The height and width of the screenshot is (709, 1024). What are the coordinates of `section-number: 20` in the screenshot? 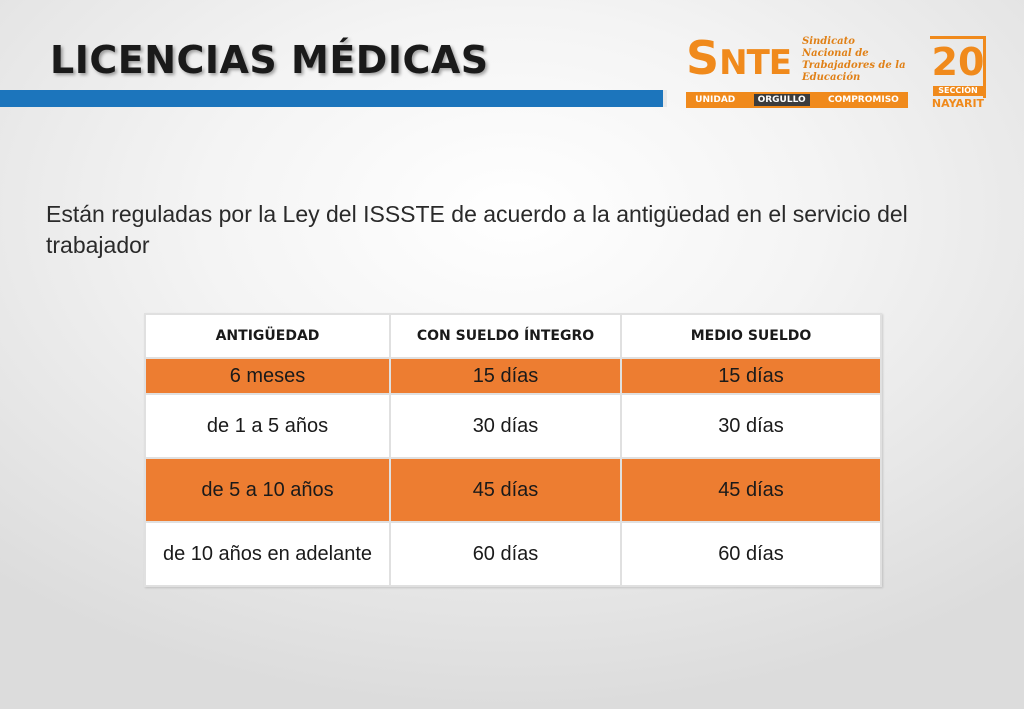 It's located at (958, 62).